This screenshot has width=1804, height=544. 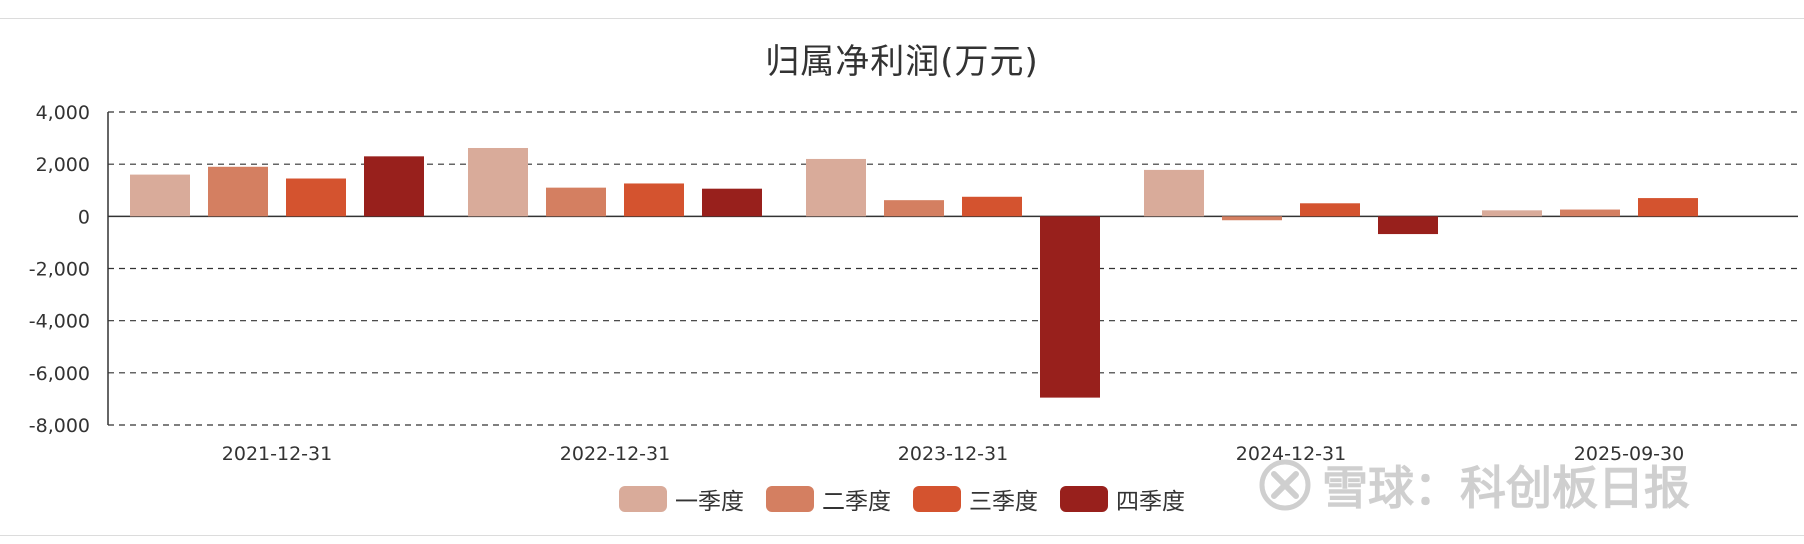 What do you see at coordinates (1084, 499) in the screenshot?
I see `legend-swatch-q4` at bounding box center [1084, 499].